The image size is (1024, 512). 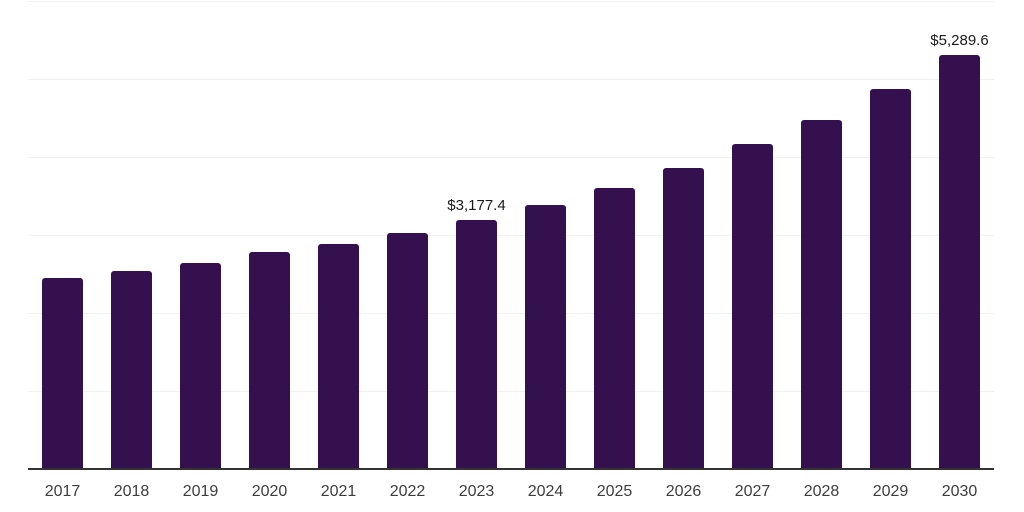 I want to click on x-axis-line, so click(x=511, y=469).